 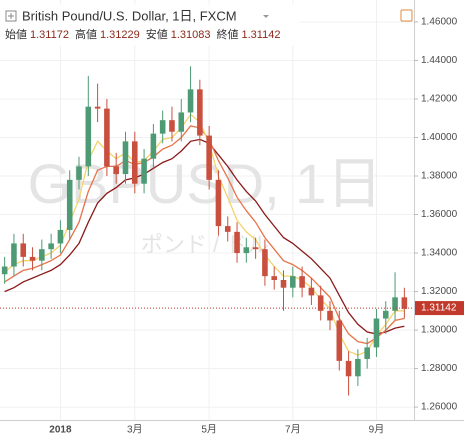 I want to click on last-price-label: 1.31142, so click(x=439, y=308).